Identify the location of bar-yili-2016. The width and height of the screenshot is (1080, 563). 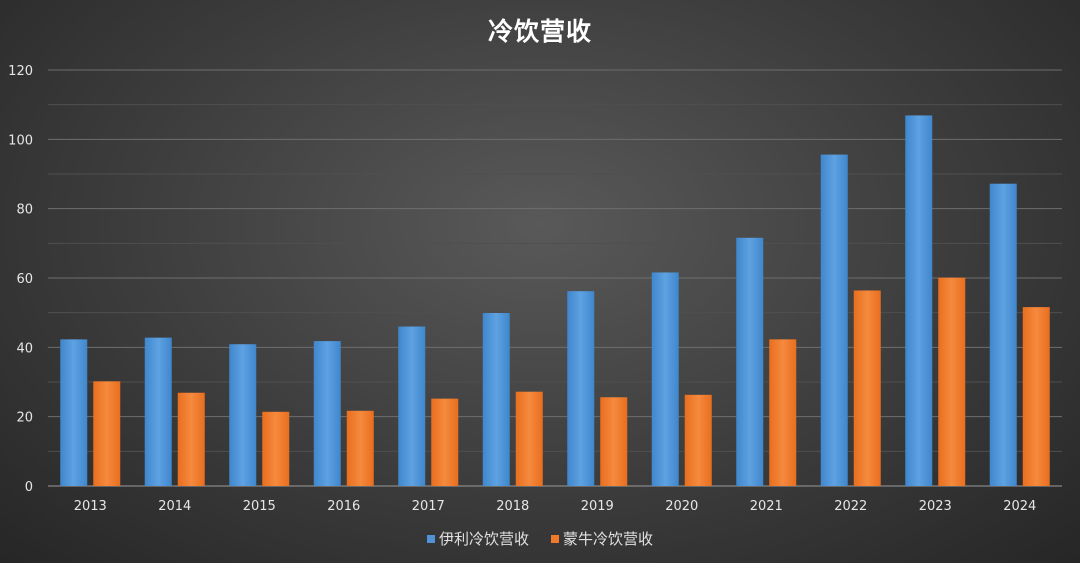
(327, 413).